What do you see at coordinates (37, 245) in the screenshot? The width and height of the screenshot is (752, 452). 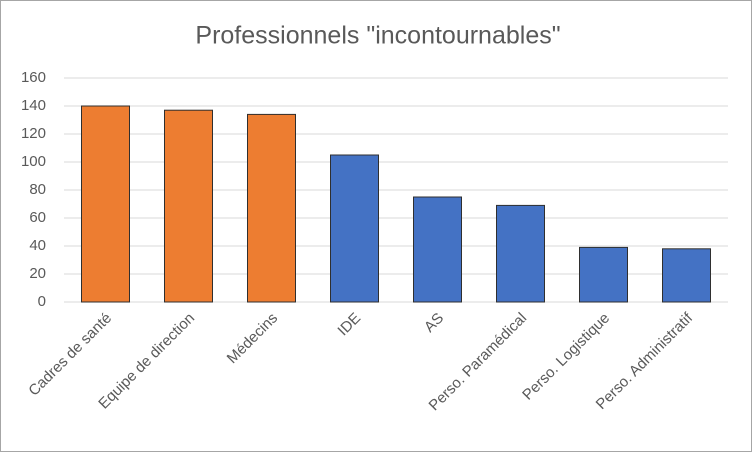 I see `y-tick-label: 40` at bounding box center [37, 245].